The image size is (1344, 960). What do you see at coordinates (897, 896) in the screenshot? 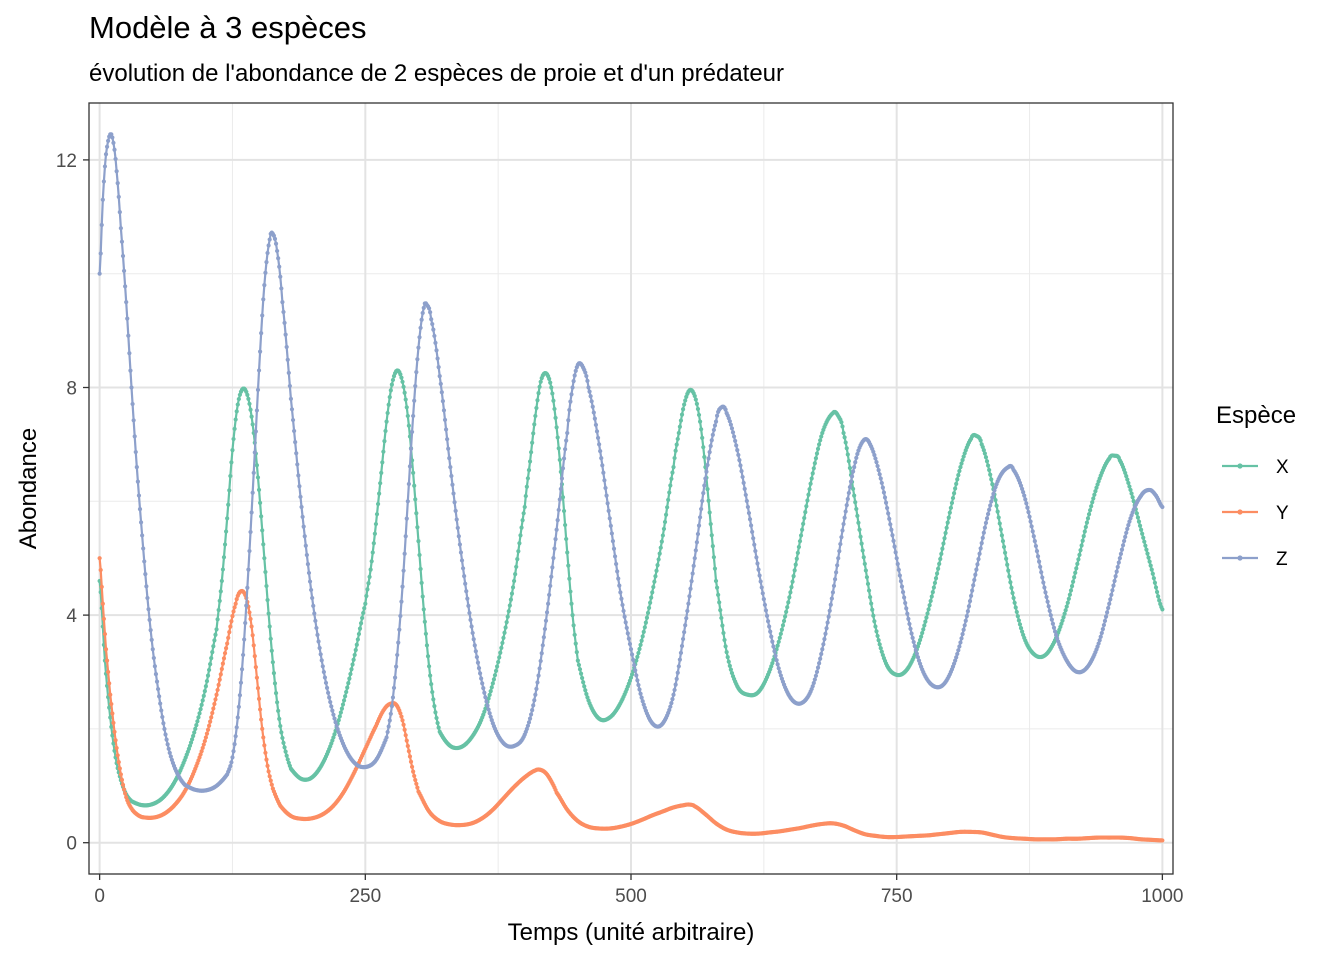
I see `x-tick-label: 750` at bounding box center [897, 896].